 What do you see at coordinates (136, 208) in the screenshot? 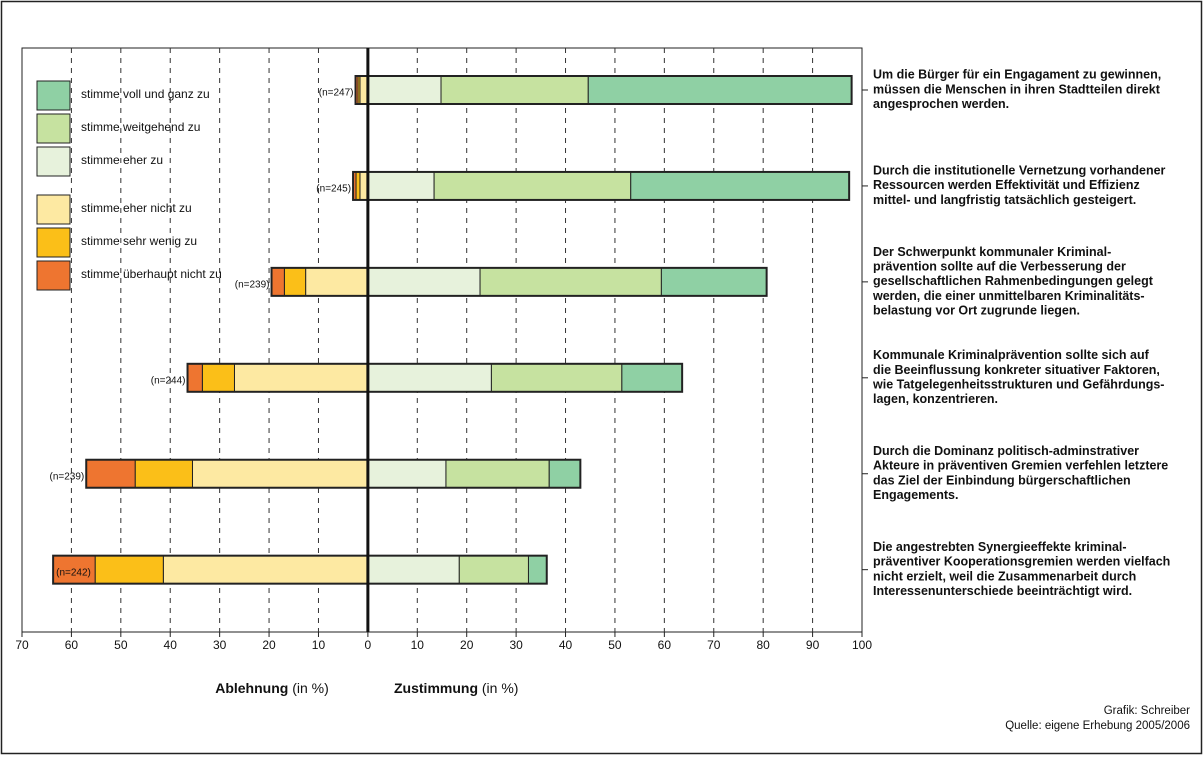
I see `legend-label: stimme eher nicht zu` at bounding box center [136, 208].